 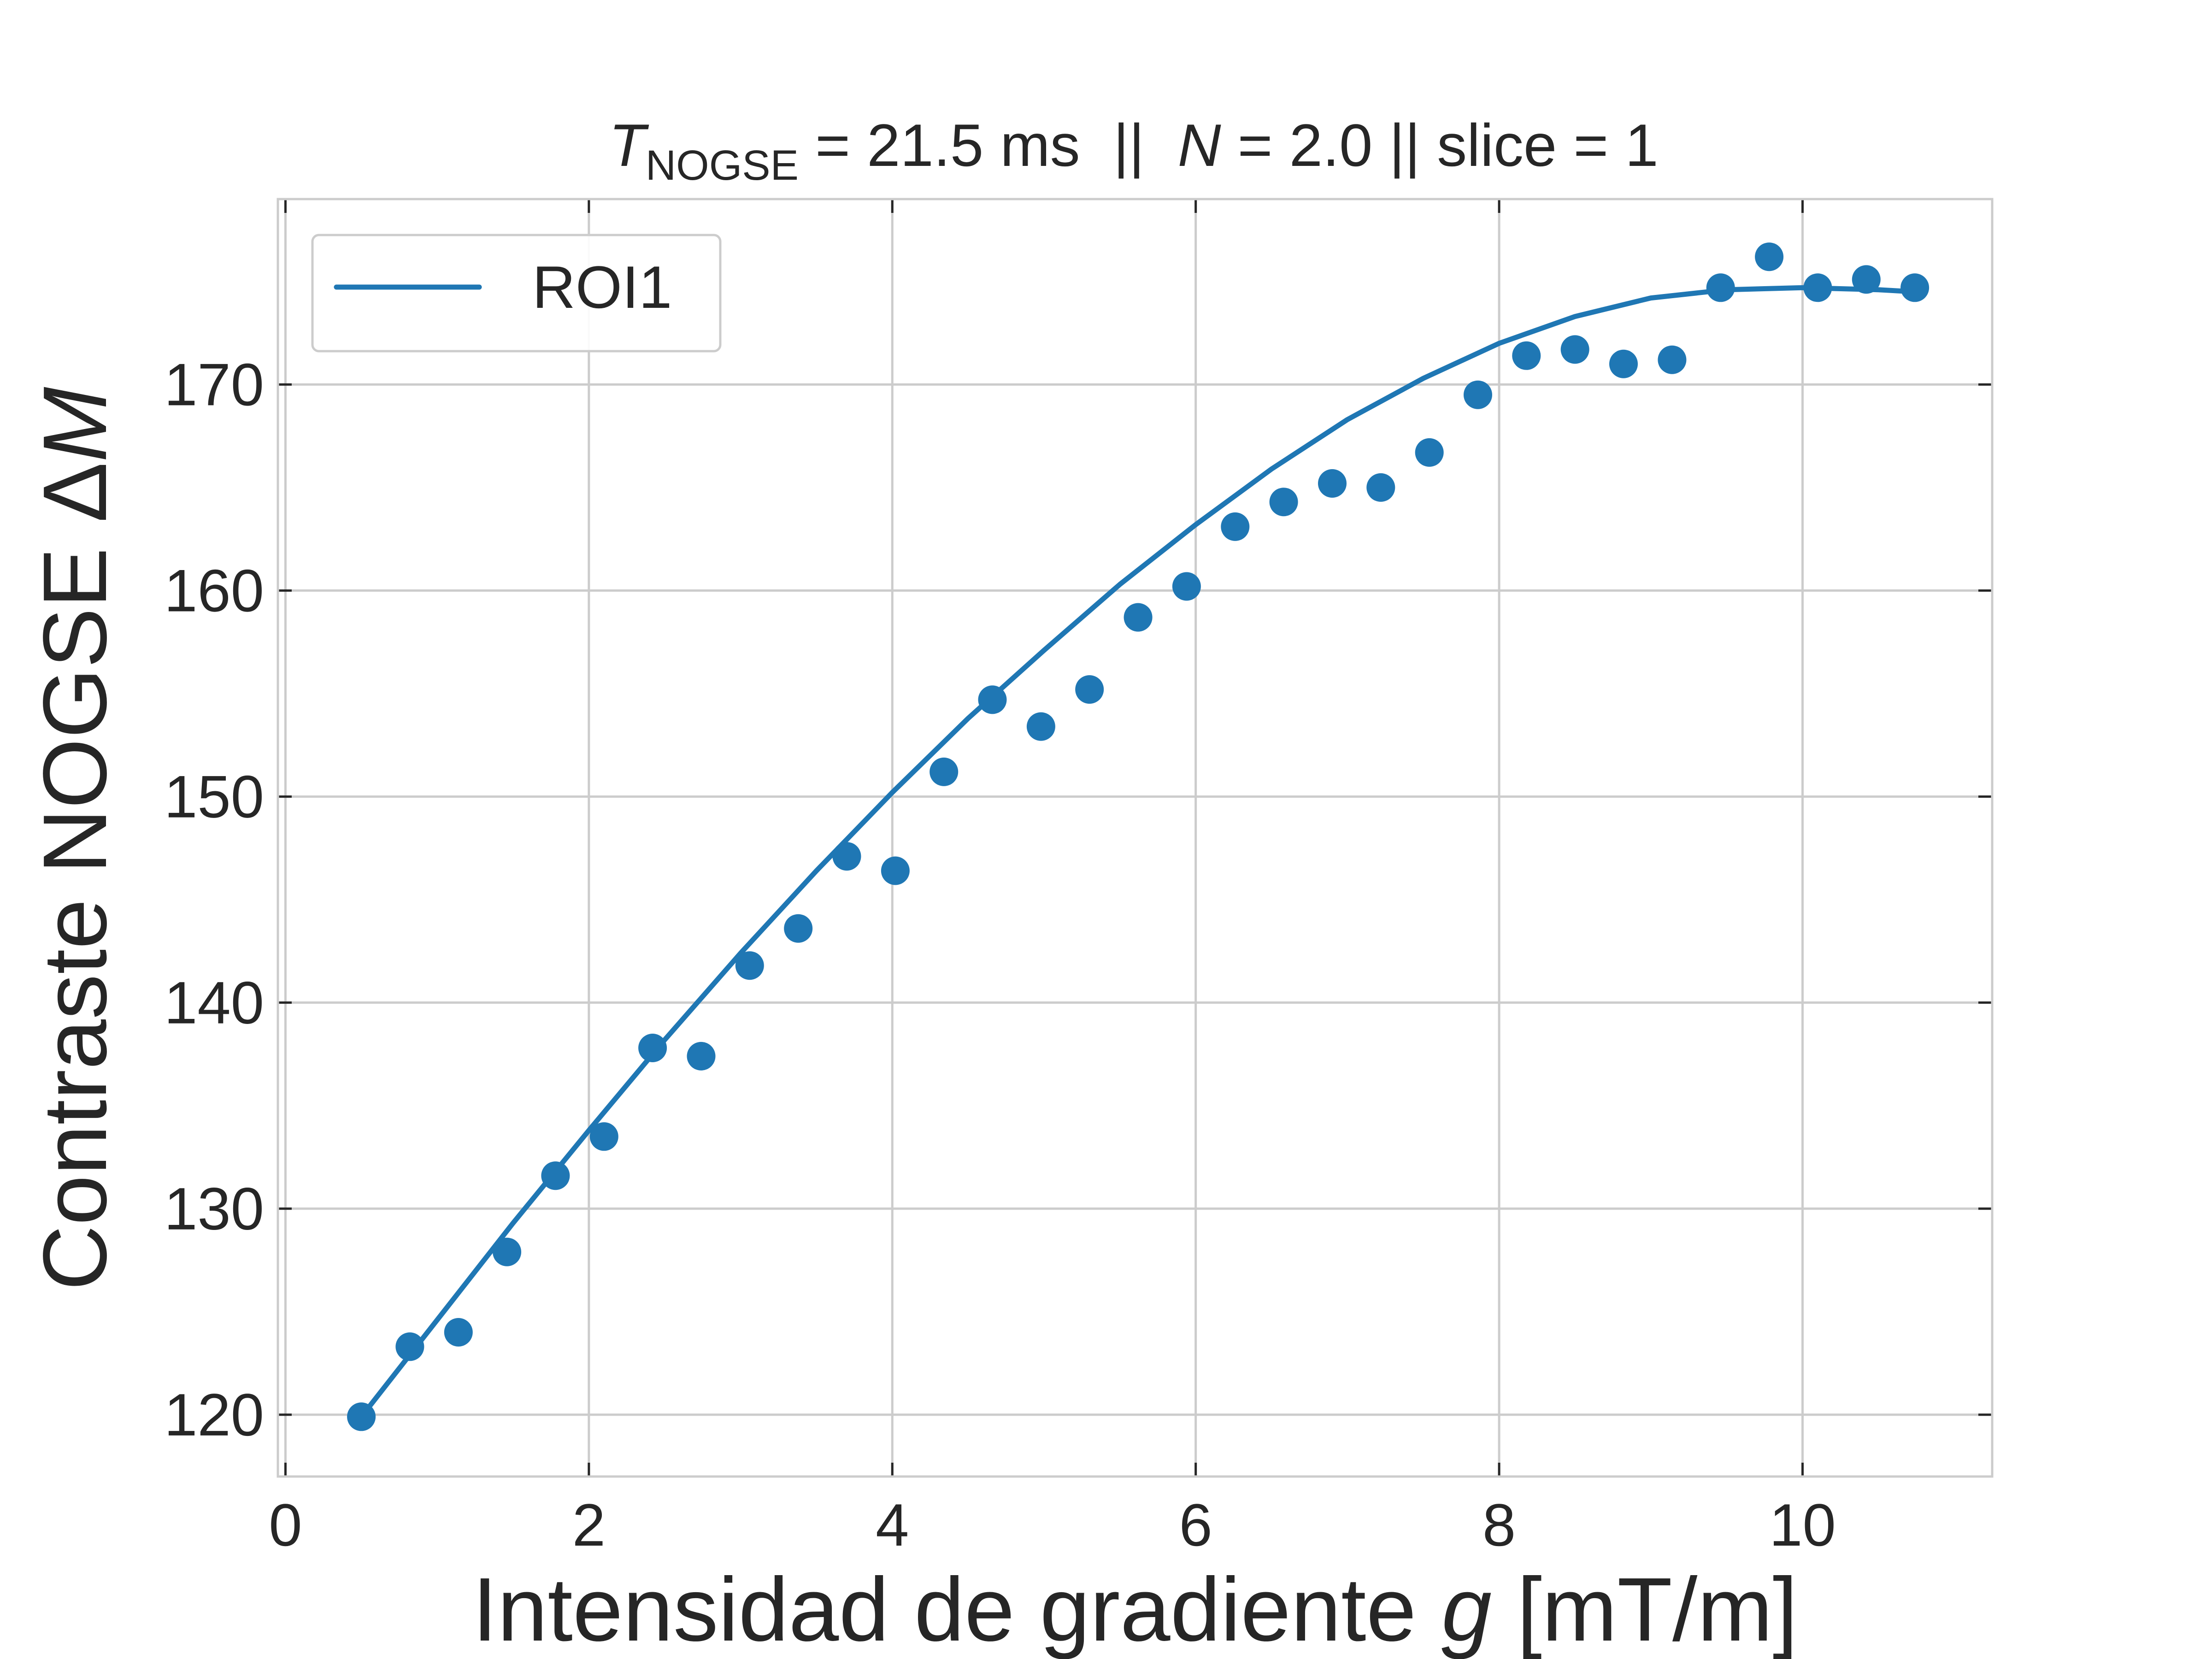 I want to click on x-tick-label: 0, so click(x=285, y=1525).